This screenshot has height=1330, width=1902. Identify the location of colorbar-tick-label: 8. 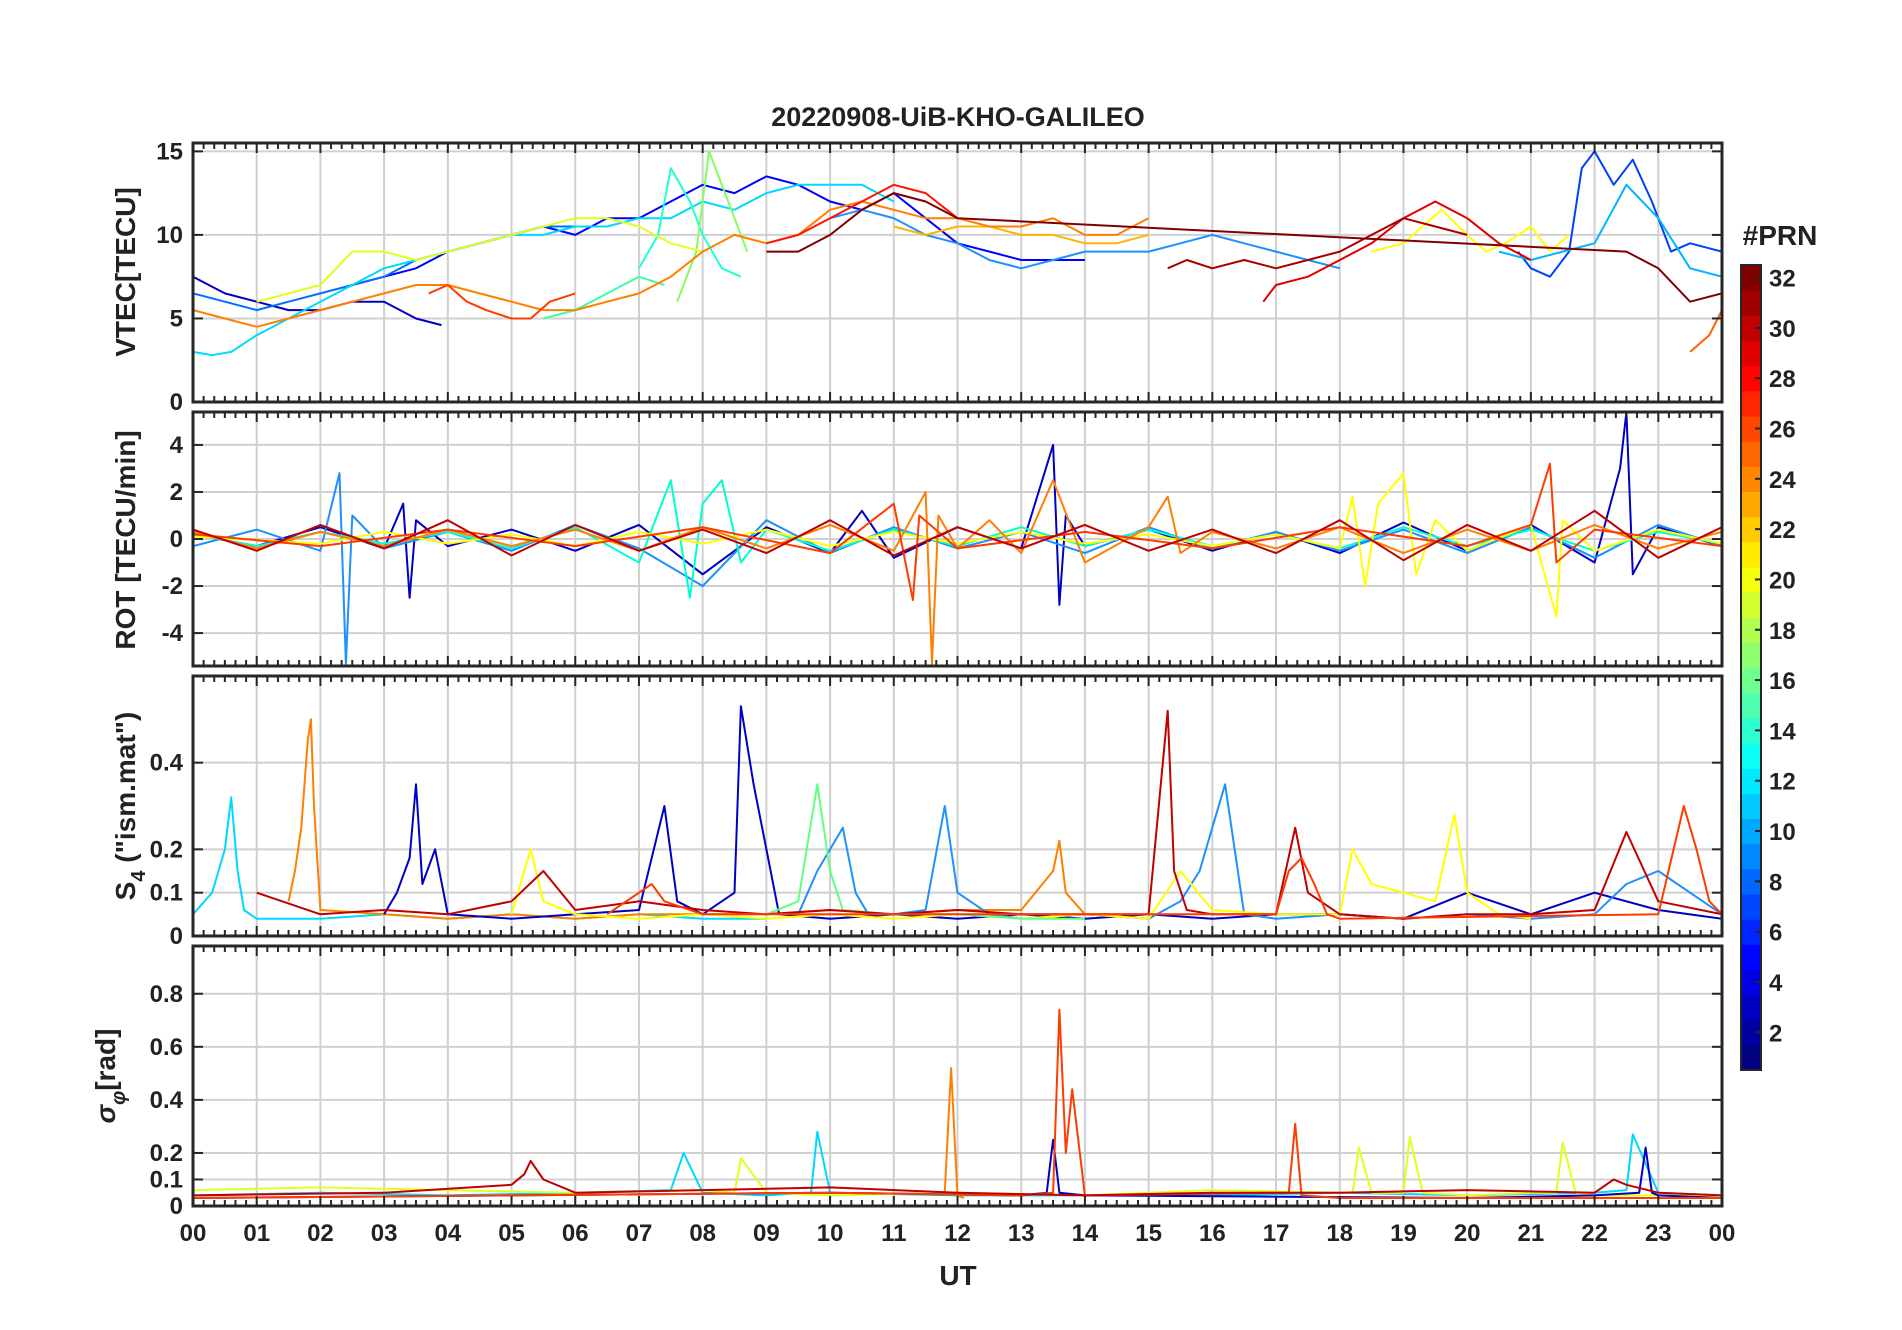
(1775, 882).